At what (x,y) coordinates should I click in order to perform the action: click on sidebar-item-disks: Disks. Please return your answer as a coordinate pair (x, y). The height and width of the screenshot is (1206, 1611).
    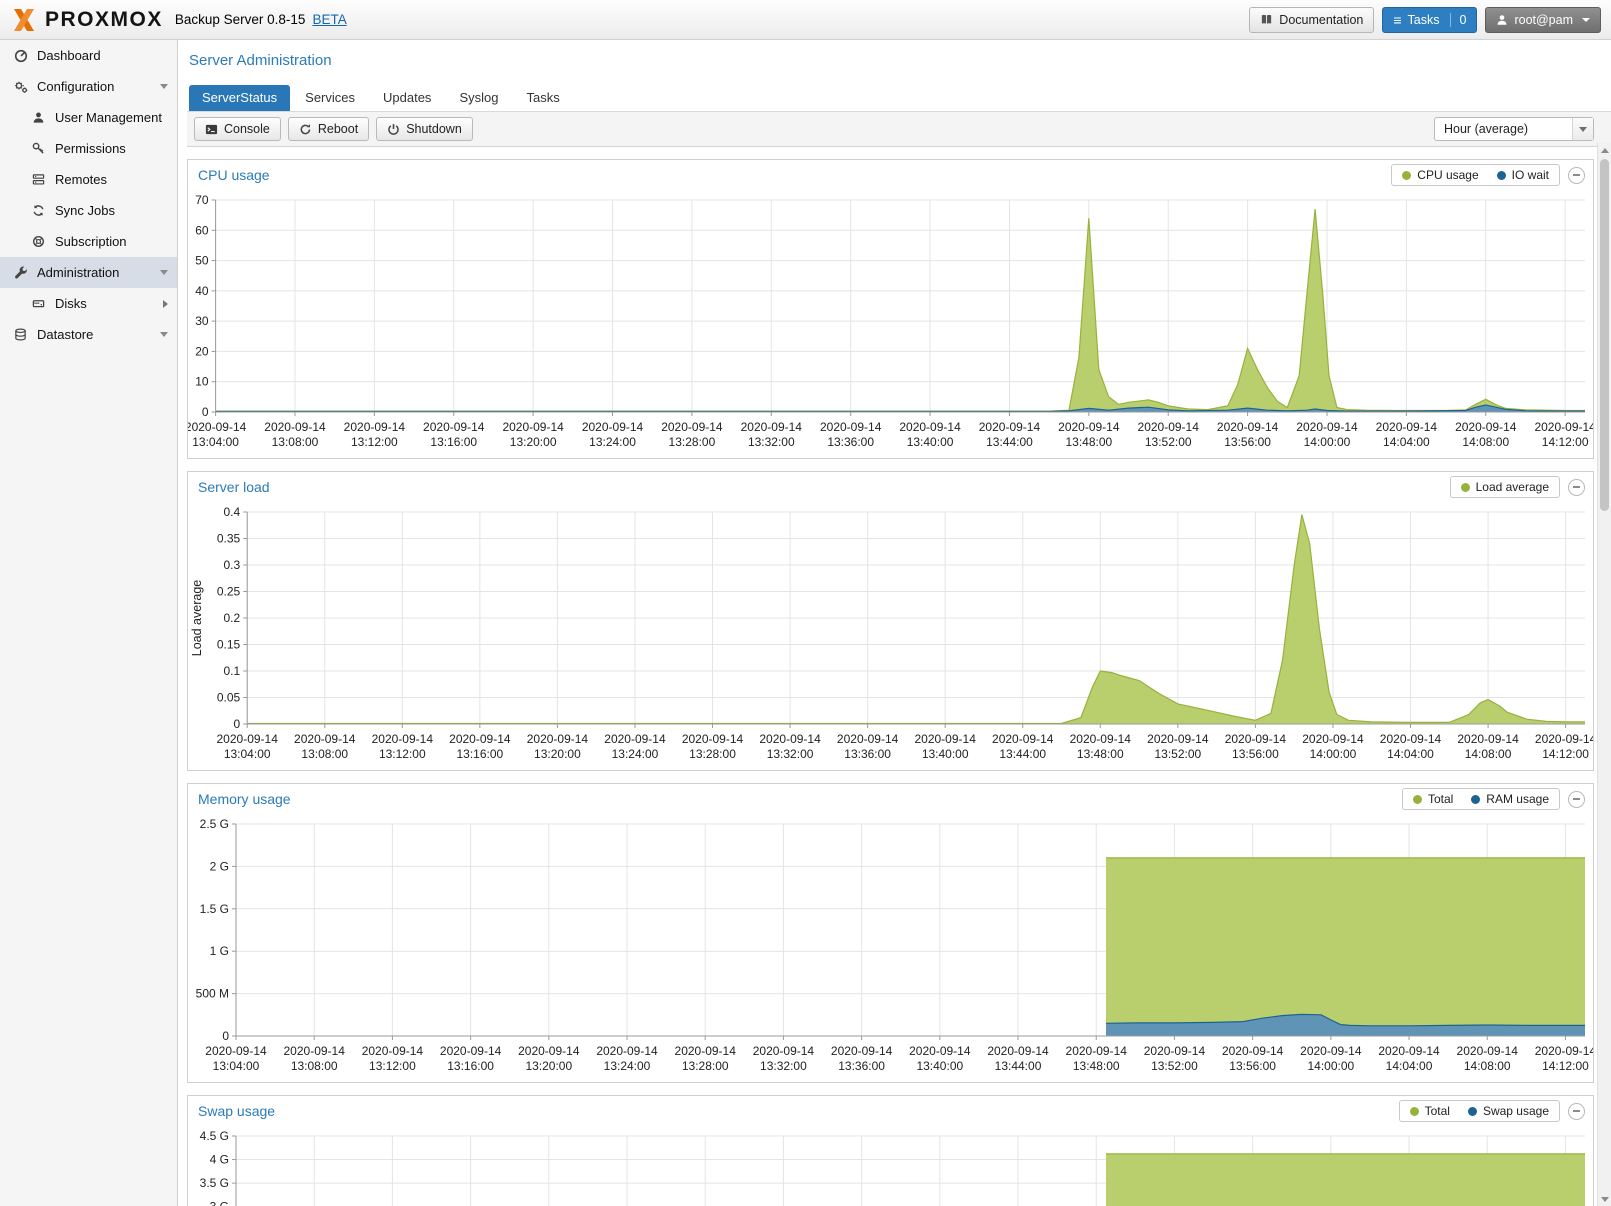
    Looking at the image, I should click on (88, 303).